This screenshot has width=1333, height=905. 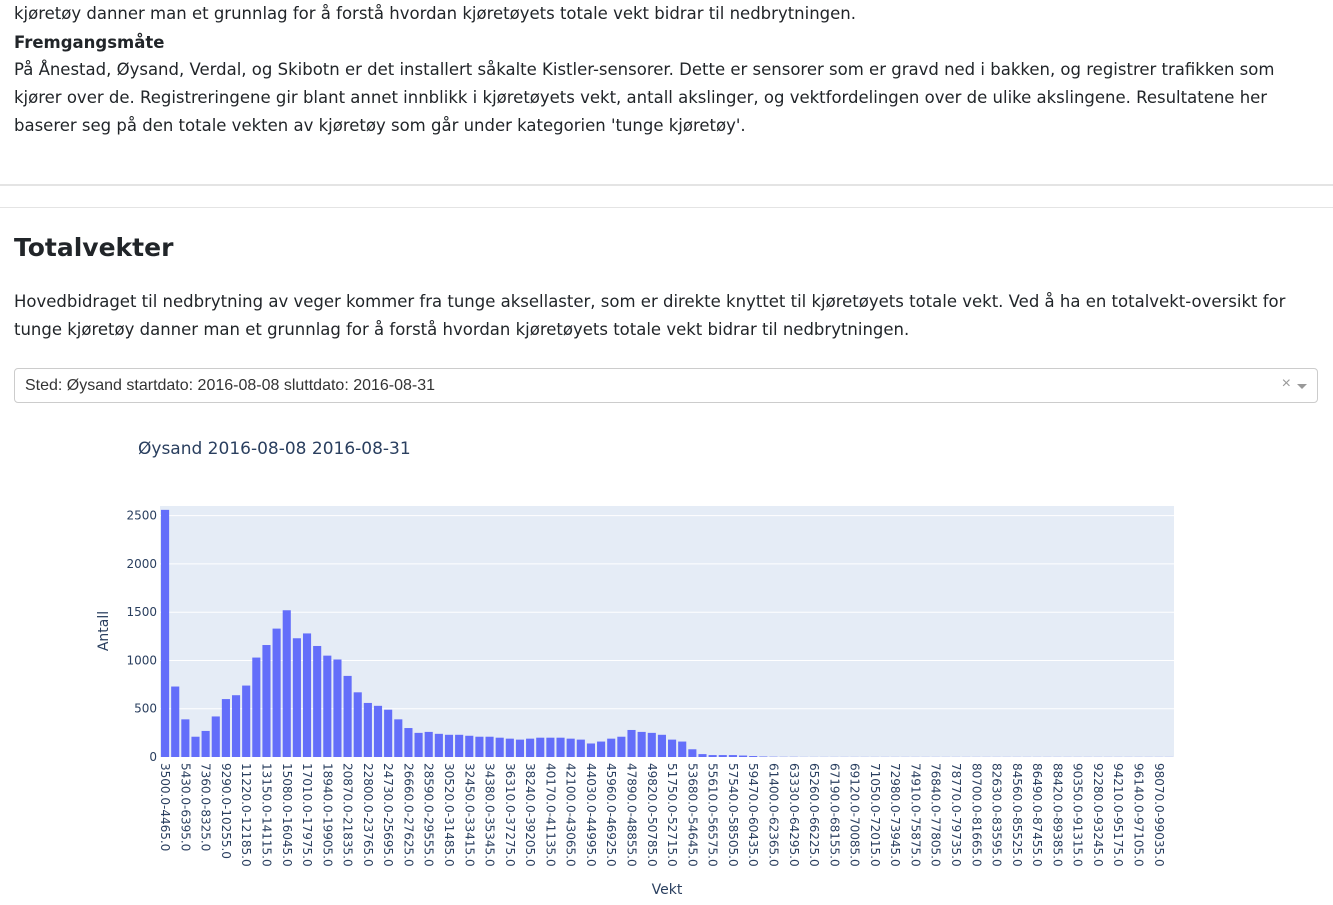 What do you see at coordinates (667, 890) in the screenshot?
I see `x-axis-label: Vekt` at bounding box center [667, 890].